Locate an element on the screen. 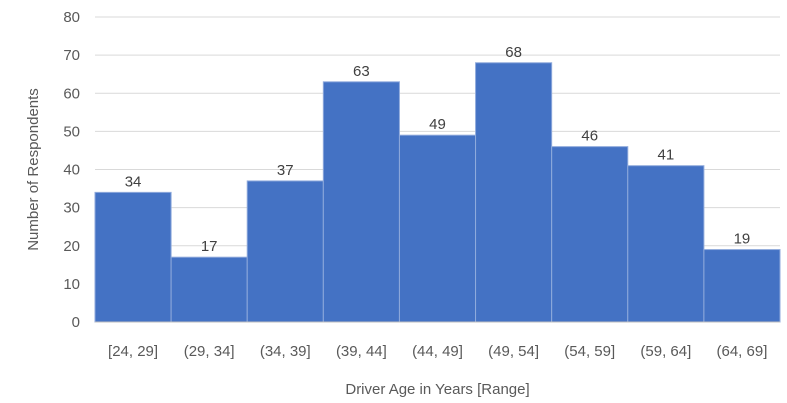 This screenshot has width=787, height=403. y-tick-label: 70 is located at coordinates (71, 55).